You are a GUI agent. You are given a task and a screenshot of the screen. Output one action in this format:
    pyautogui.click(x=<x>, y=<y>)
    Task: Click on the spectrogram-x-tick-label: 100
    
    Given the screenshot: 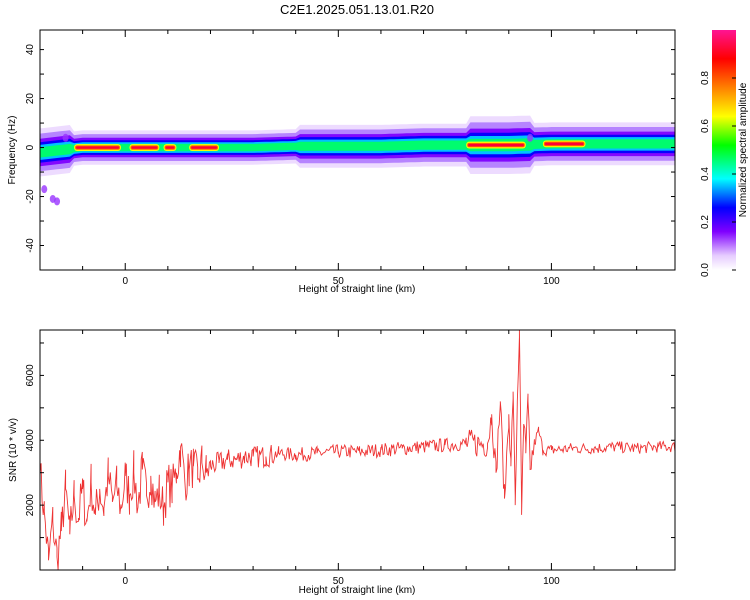 What is the action you would take?
    pyautogui.click(x=551, y=281)
    